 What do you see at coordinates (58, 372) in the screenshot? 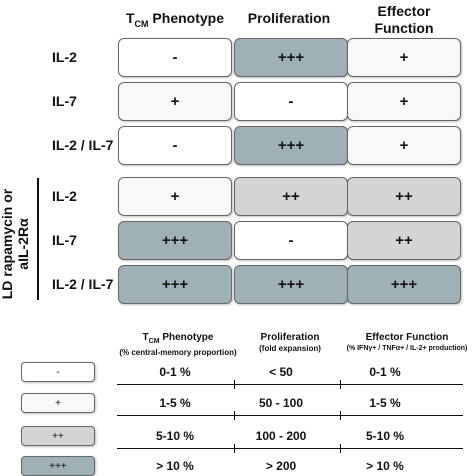
I see `legend-swatch: -` at bounding box center [58, 372].